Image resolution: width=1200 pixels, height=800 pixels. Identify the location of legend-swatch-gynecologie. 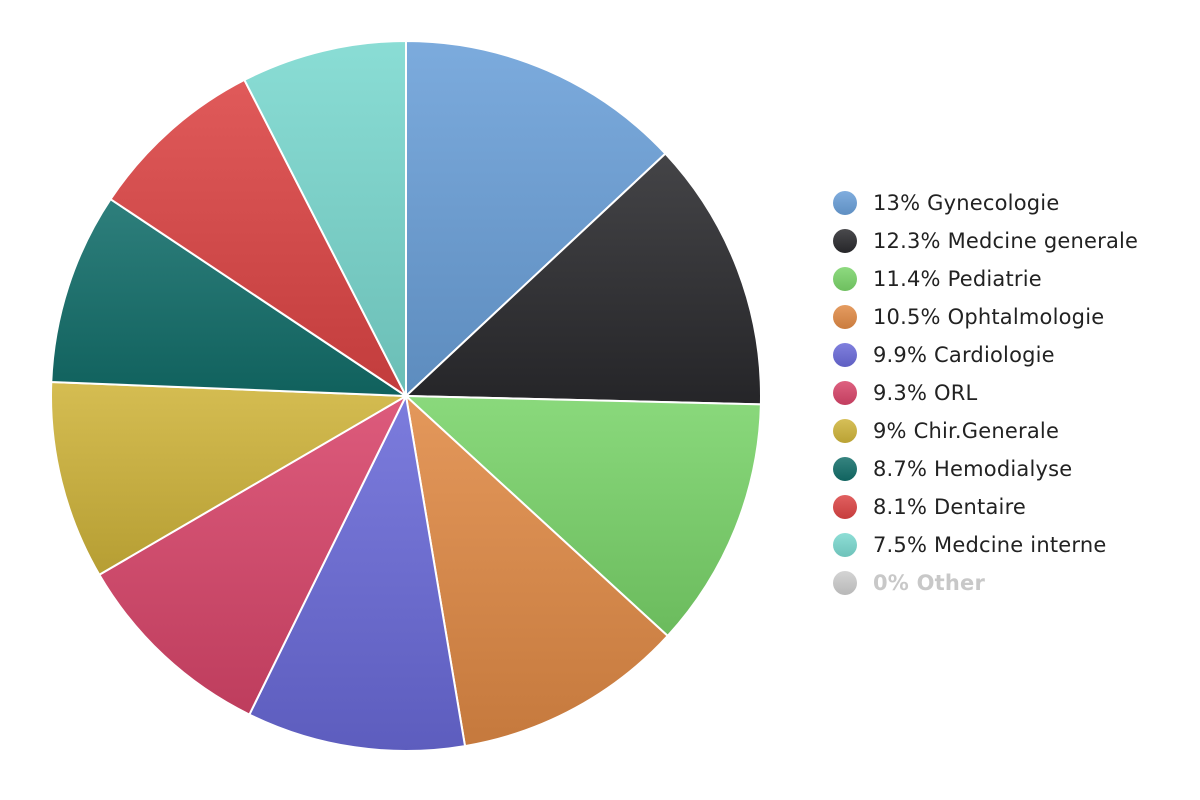
(845, 203).